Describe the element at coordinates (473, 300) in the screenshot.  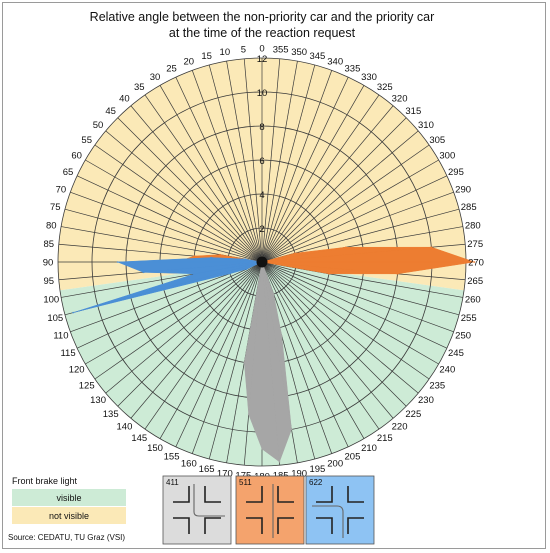
I see `angle-label: 260` at that location.